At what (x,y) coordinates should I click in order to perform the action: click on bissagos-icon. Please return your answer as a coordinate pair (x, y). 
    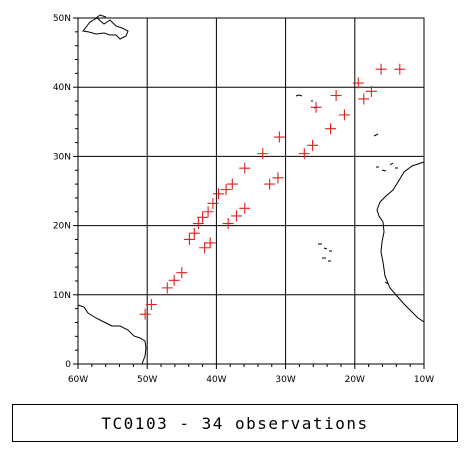
    Looking at the image, I should click on (386, 283).